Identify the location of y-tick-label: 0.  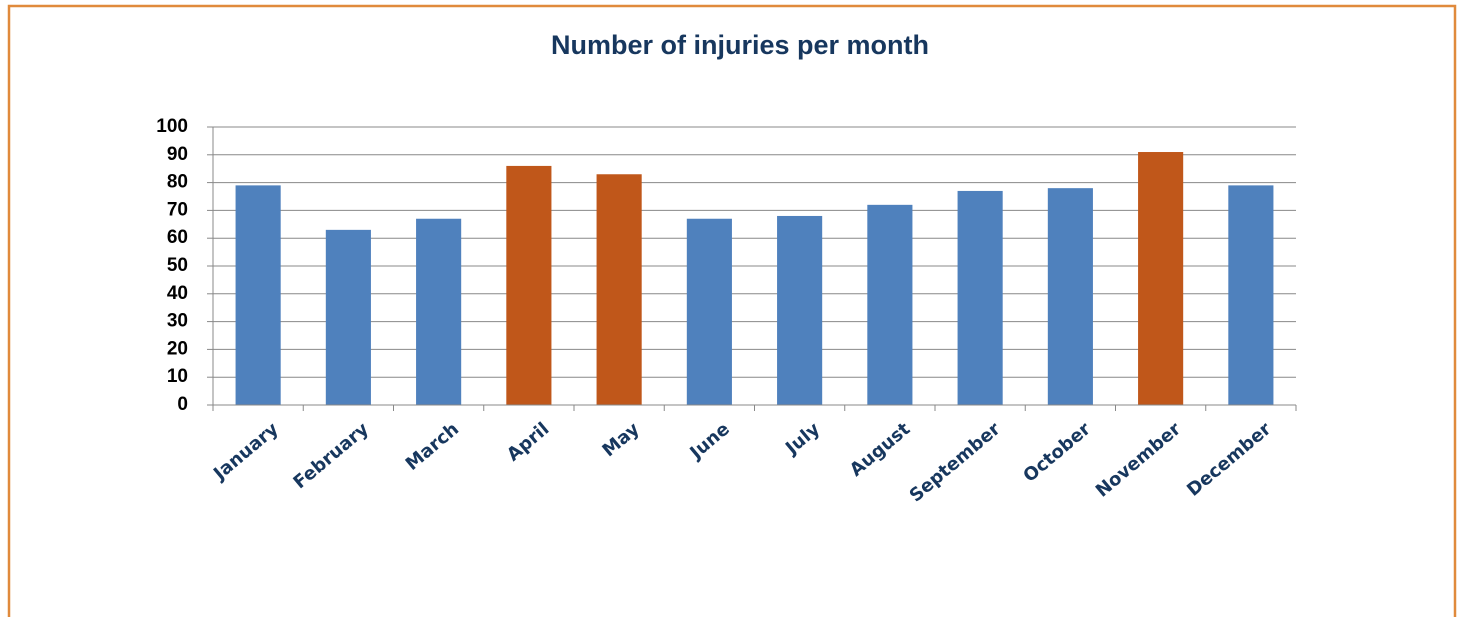
(182, 404).